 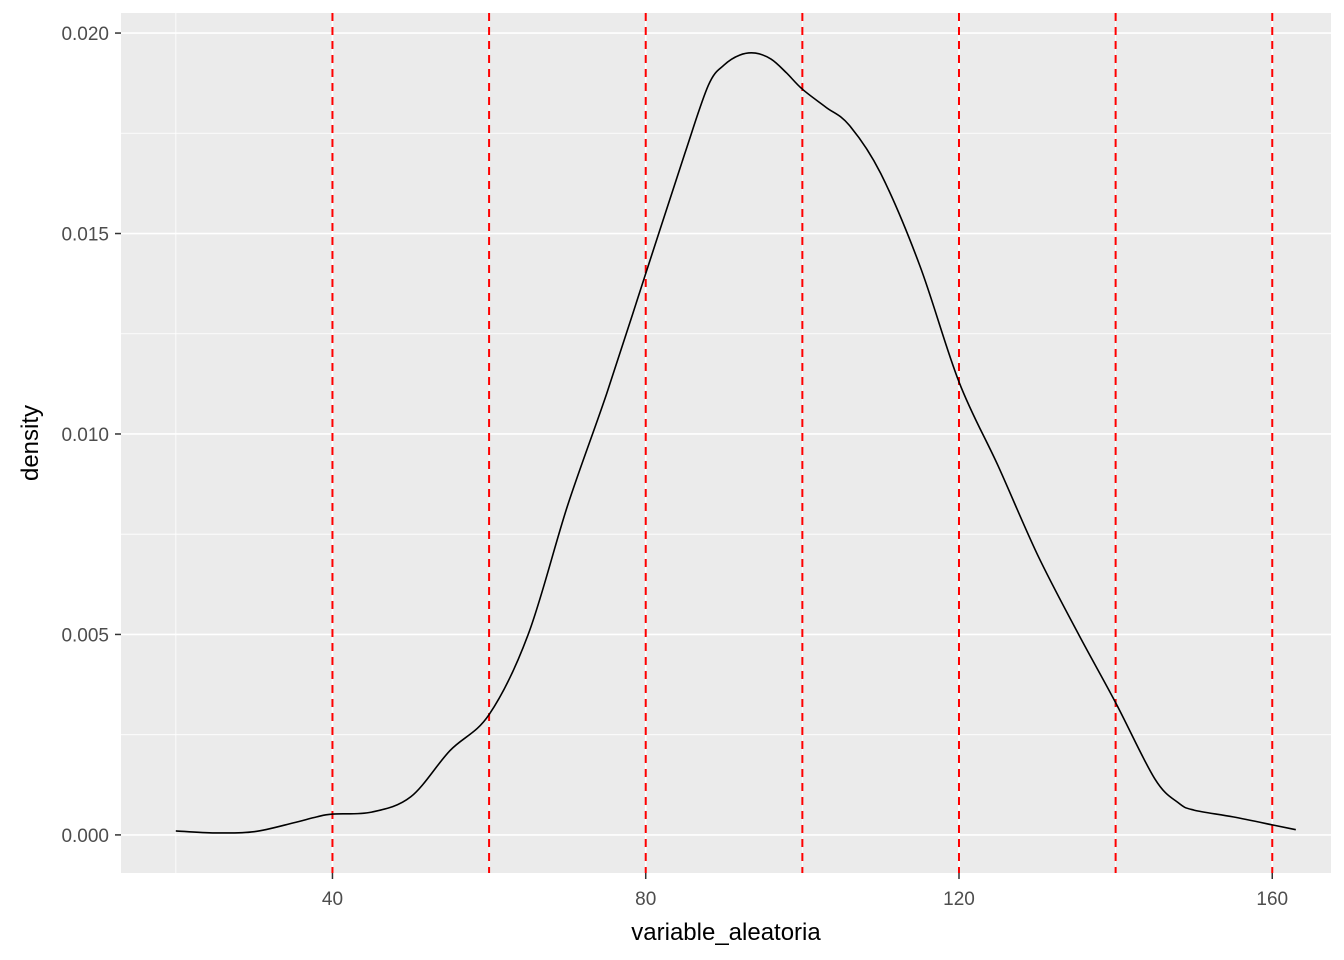 I want to click on y-tick-label: 0.020, so click(x=85, y=34).